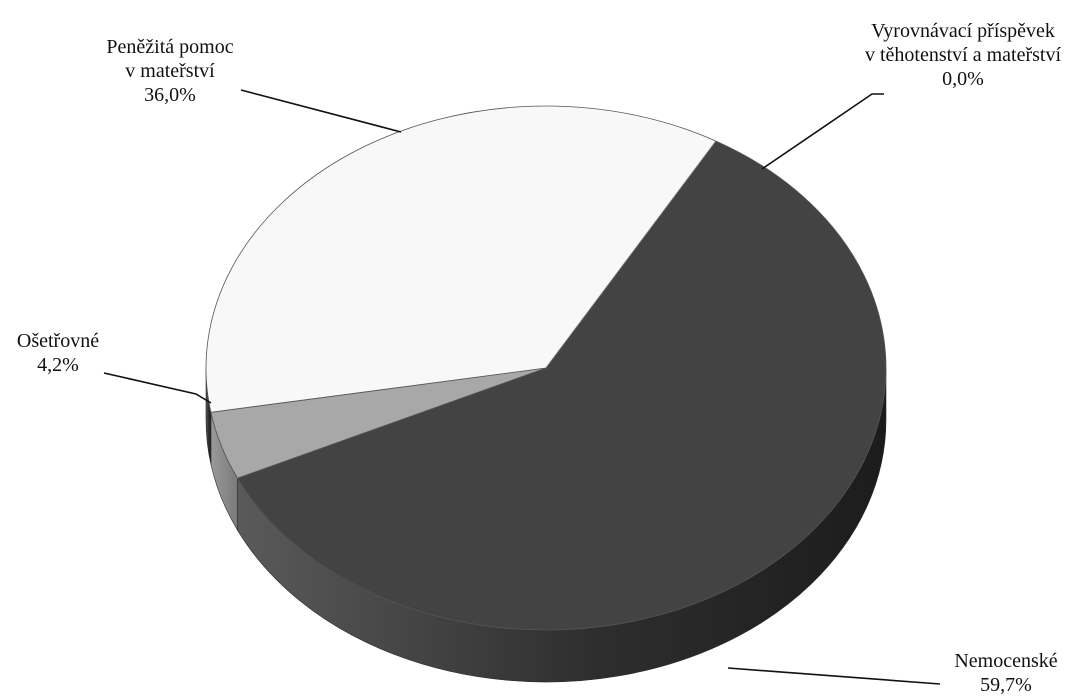  What do you see at coordinates (963, 31) in the screenshot?
I see `slice-name-label: Vyrovnávací příspěvek` at bounding box center [963, 31].